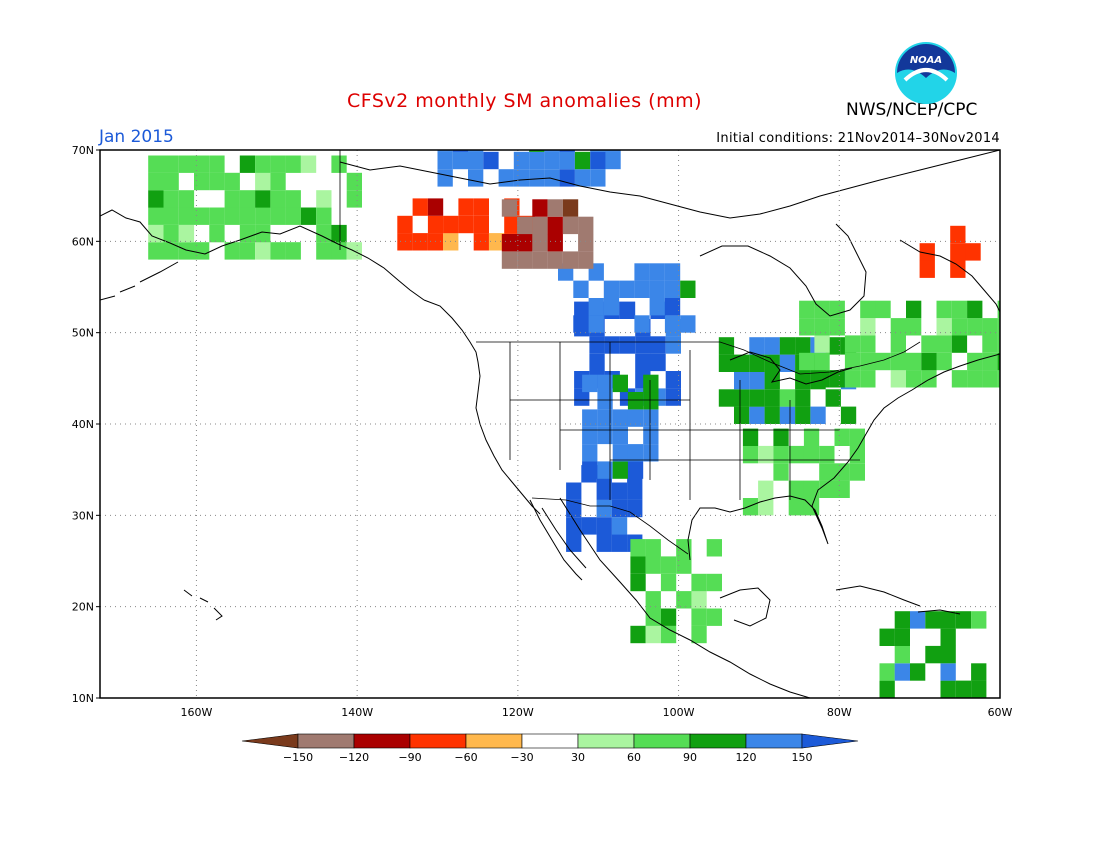 This screenshot has width=1100, height=850. What do you see at coordinates (482, 407) in the screenshot?
I see `west-coast` at bounding box center [482, 407].